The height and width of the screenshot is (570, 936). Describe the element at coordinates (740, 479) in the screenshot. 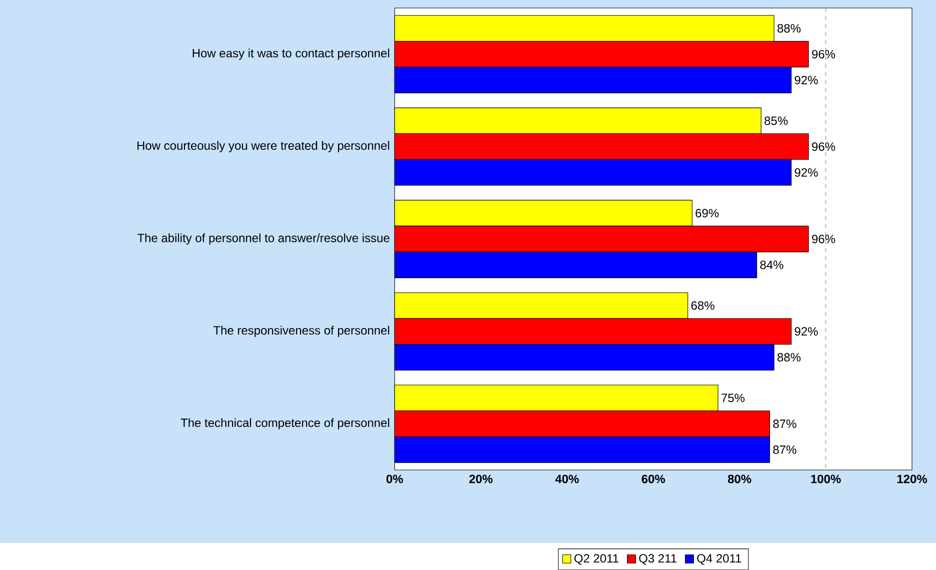

I see `x-tick-label: 80%` at that location.